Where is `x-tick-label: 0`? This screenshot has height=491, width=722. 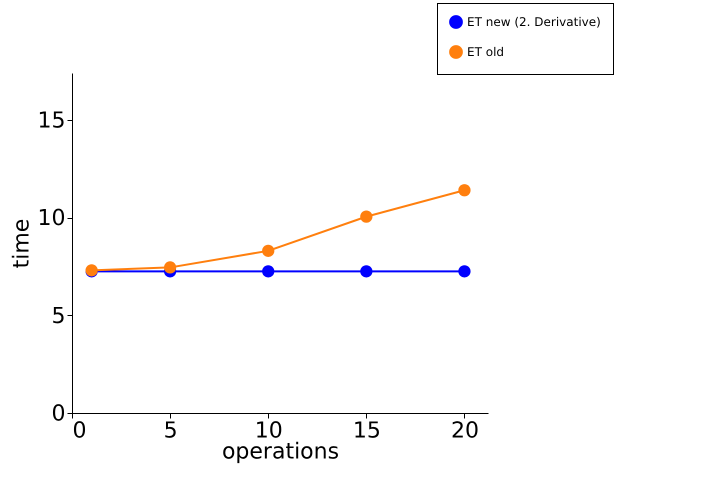
x-tick-label: 0 is located at coordinates (79, 431).